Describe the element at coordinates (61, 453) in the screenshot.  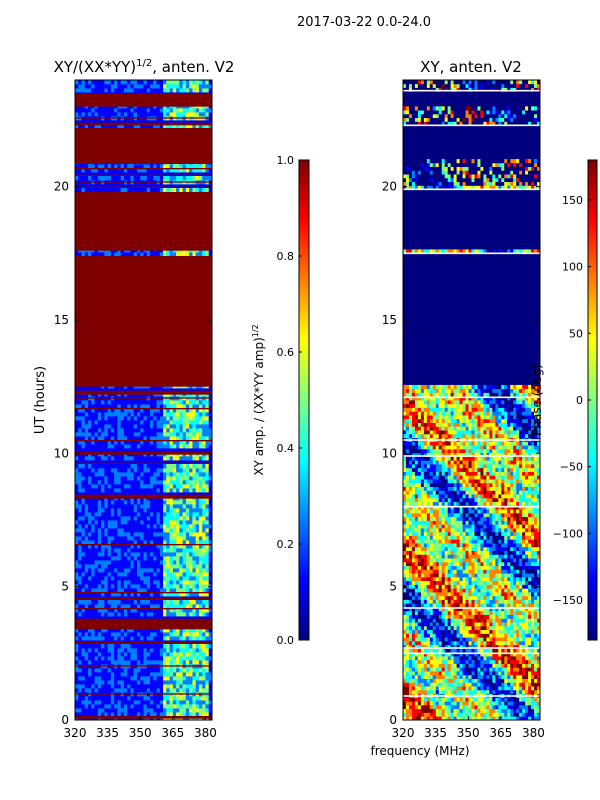
I see `left-y-tick-label: 10` at that location.